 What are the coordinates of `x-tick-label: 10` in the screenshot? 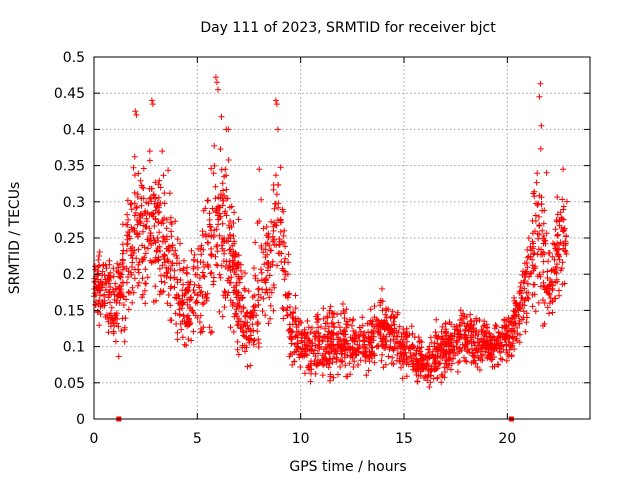 It's located at (301, 439).